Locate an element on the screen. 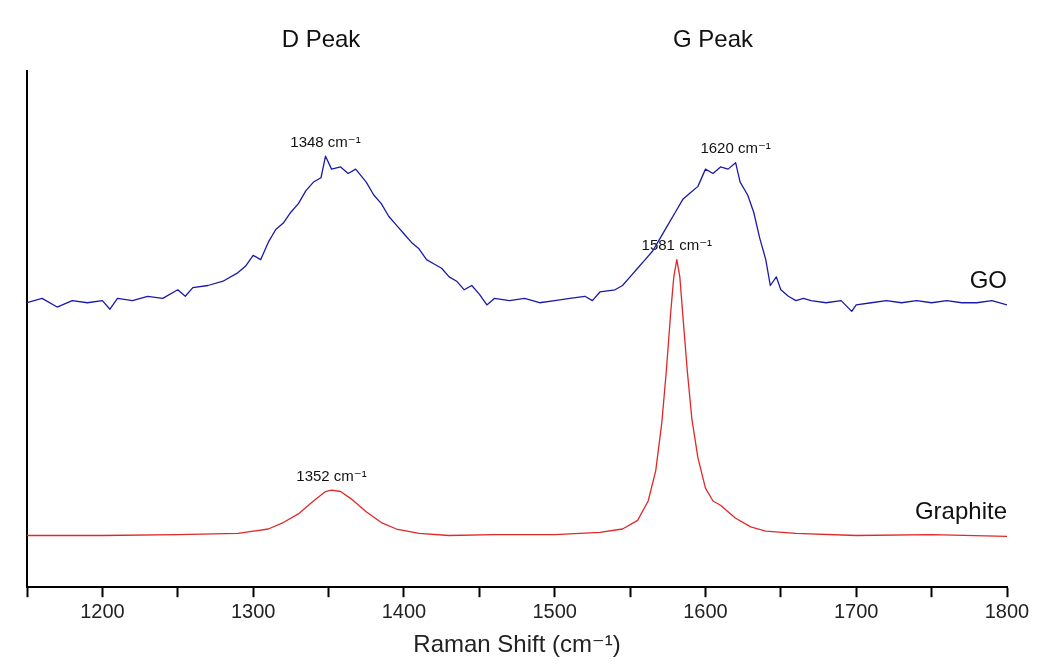  annotation: 1620 cm⁻¹ is located at coordinates (735, 148).